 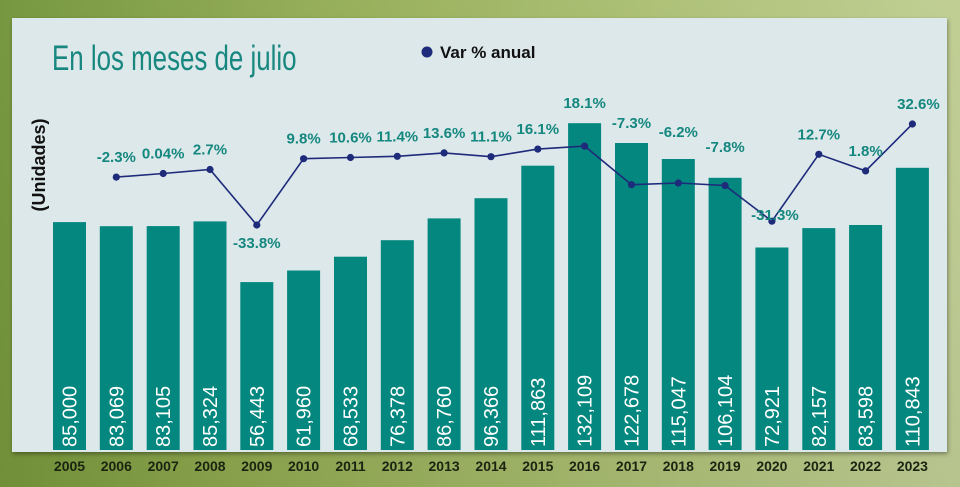 I want to click on bar-2021, so click(x=819, y=339).